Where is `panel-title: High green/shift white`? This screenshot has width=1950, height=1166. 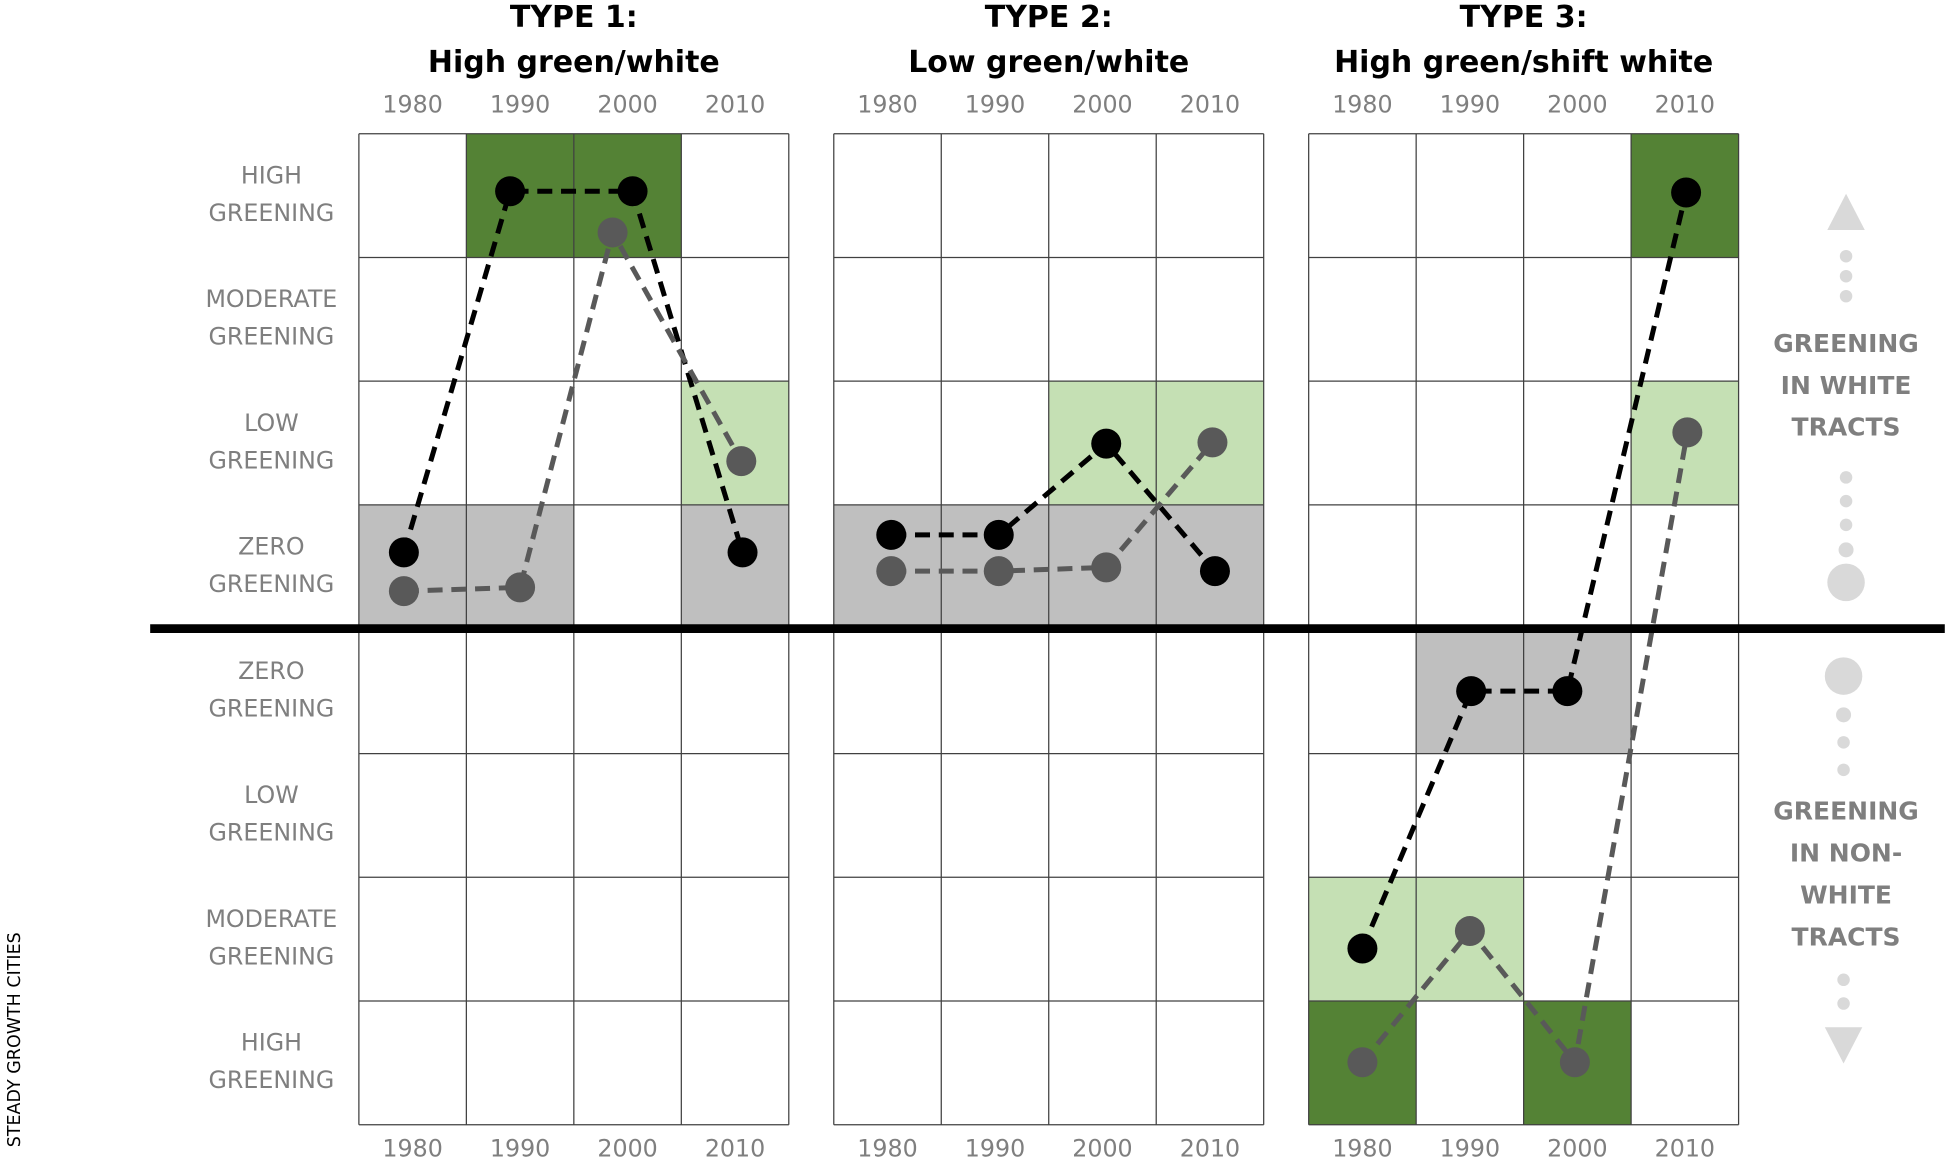
panel-title: High green/shift white is located at coordinates (1523, 62).